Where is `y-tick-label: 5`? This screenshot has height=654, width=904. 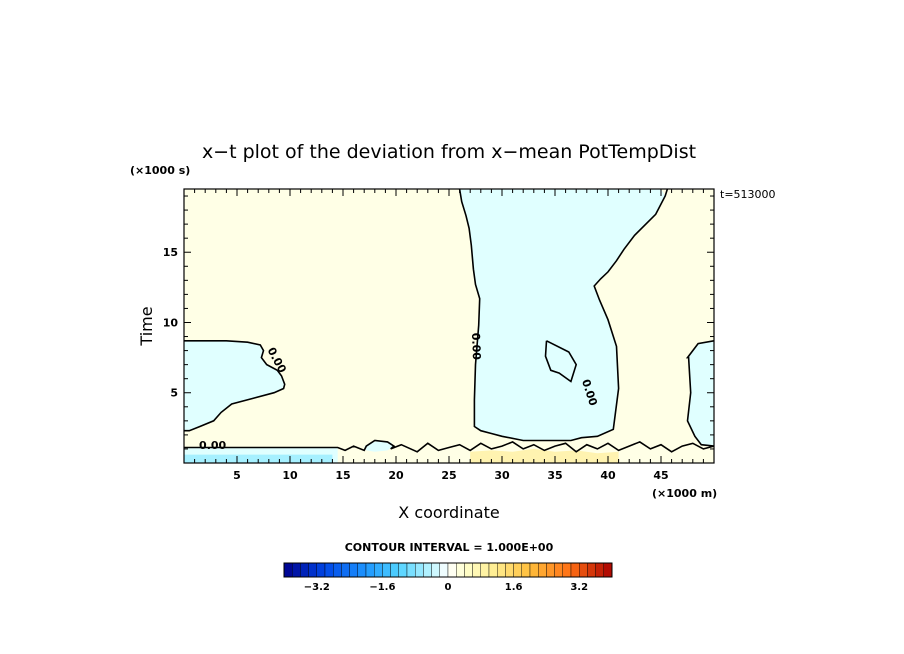
y-tick-label: 5 is located at coordinates (174, 393).